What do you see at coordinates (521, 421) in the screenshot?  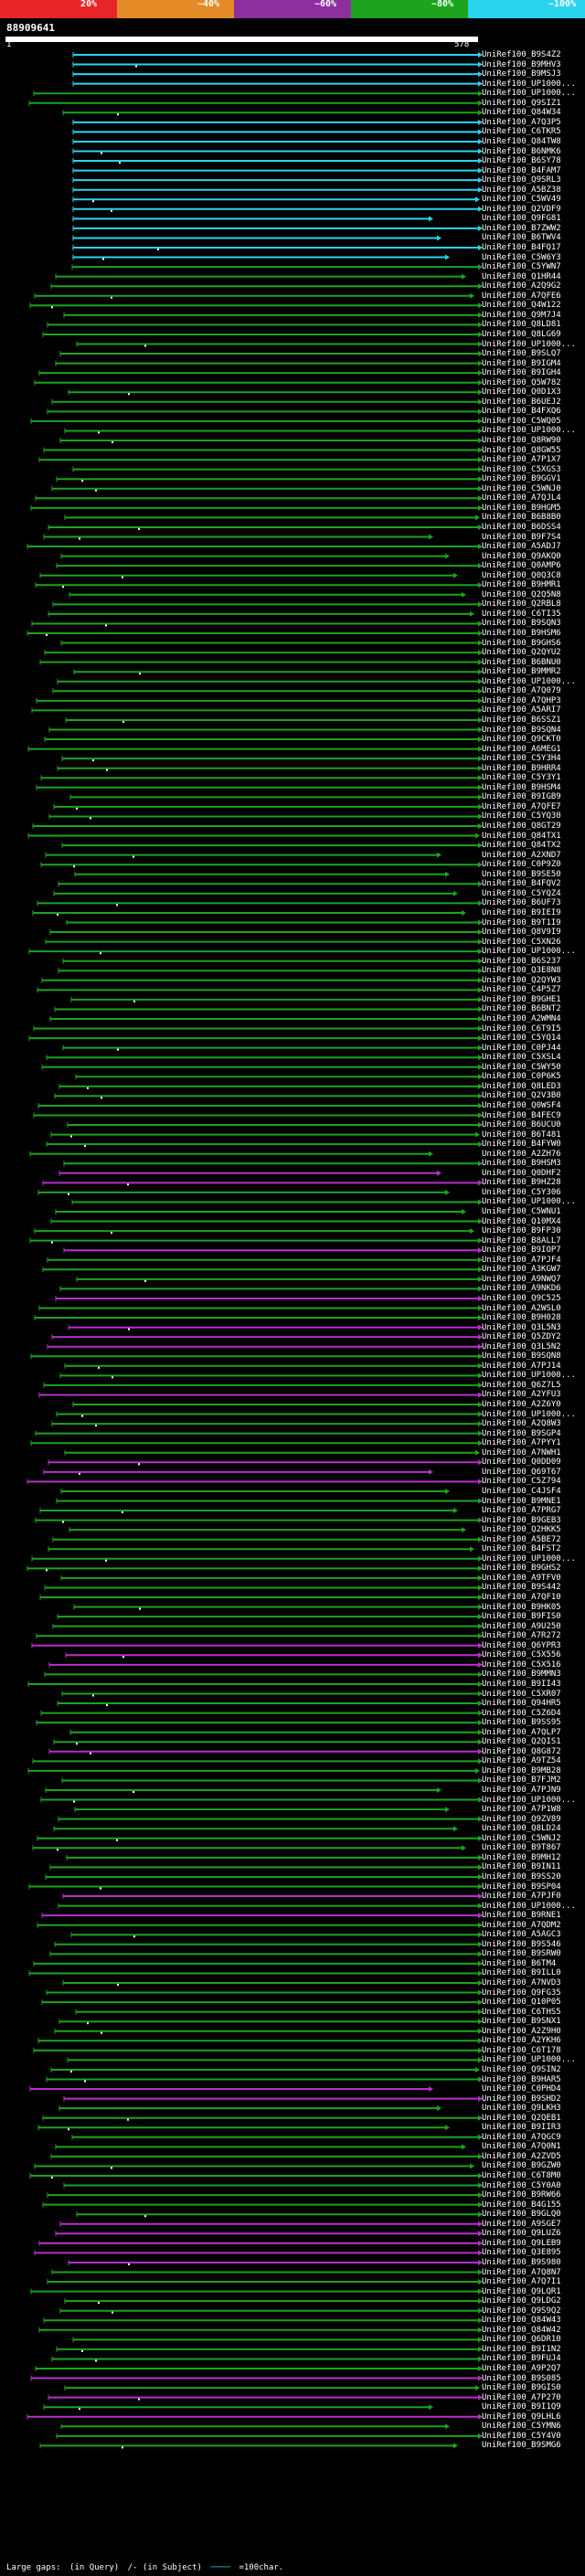 I see `hit-label: UniRef100_C5WQ05` at bounding box center [521, 421].